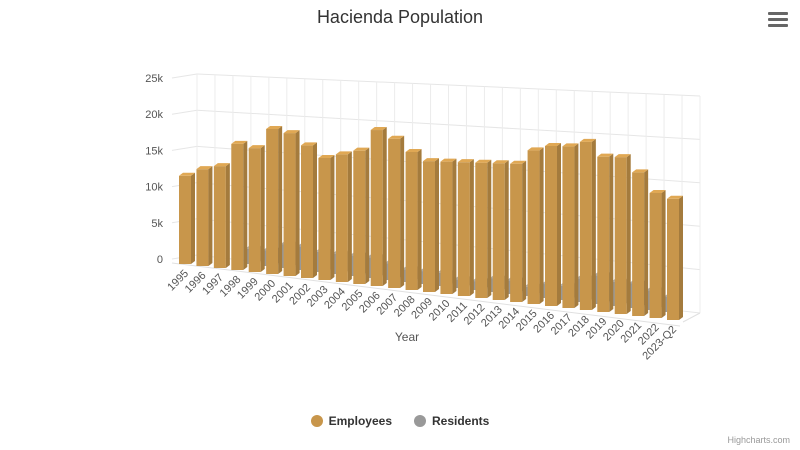  Describe the element at coordinates (758, 440) in the screenshot. I see `credits-link: Highcharts.com` at that location.